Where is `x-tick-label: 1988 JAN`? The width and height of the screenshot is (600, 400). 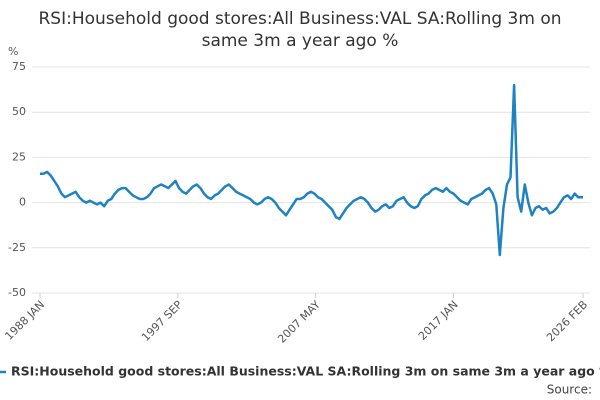 x-tick-label: 1988 JAN is located at coordinates (24, 320).